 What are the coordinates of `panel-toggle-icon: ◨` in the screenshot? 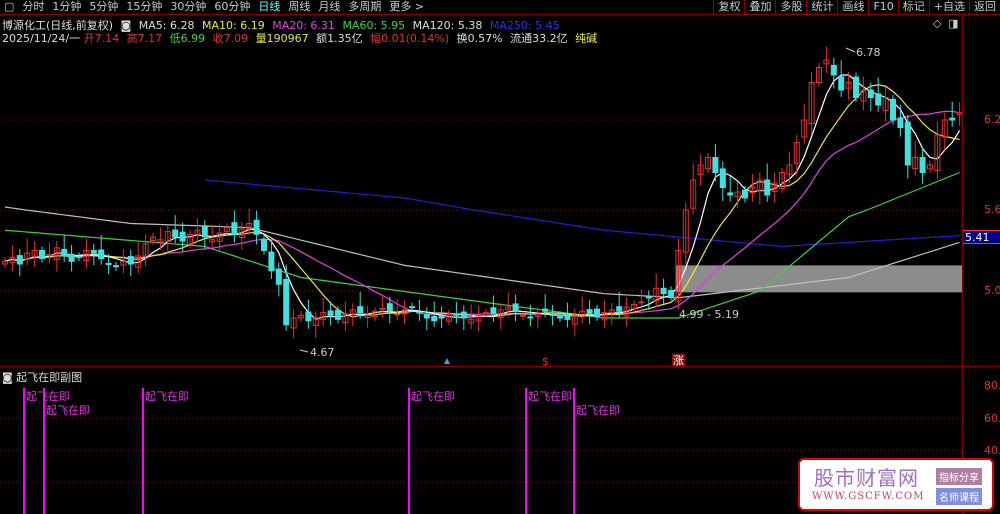 It's located at (953, 23).